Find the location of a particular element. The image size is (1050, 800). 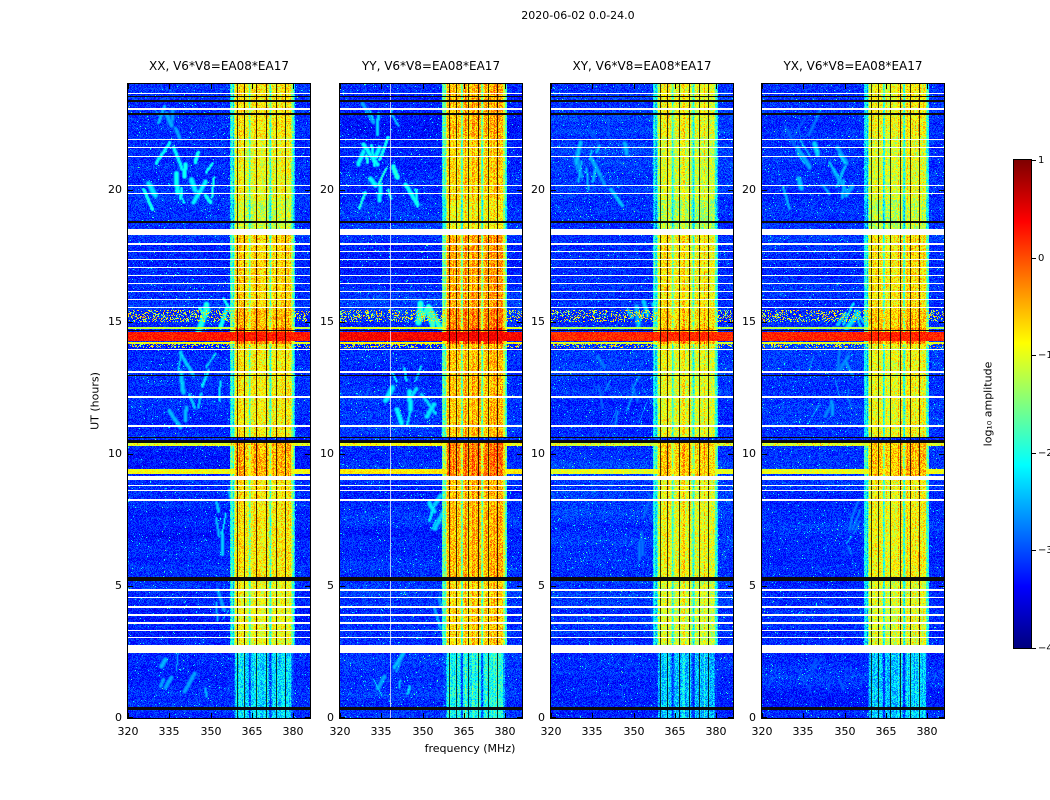

y-axis-label: UT (hours) is located at coordinates (95, 401).